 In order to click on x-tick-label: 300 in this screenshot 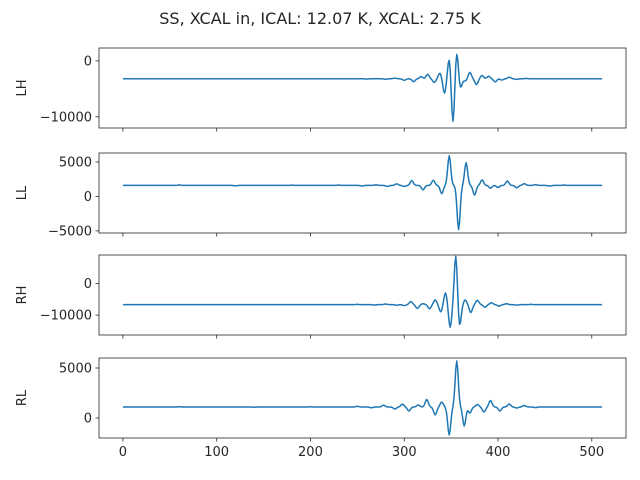, I will do `click(404, 452)`.